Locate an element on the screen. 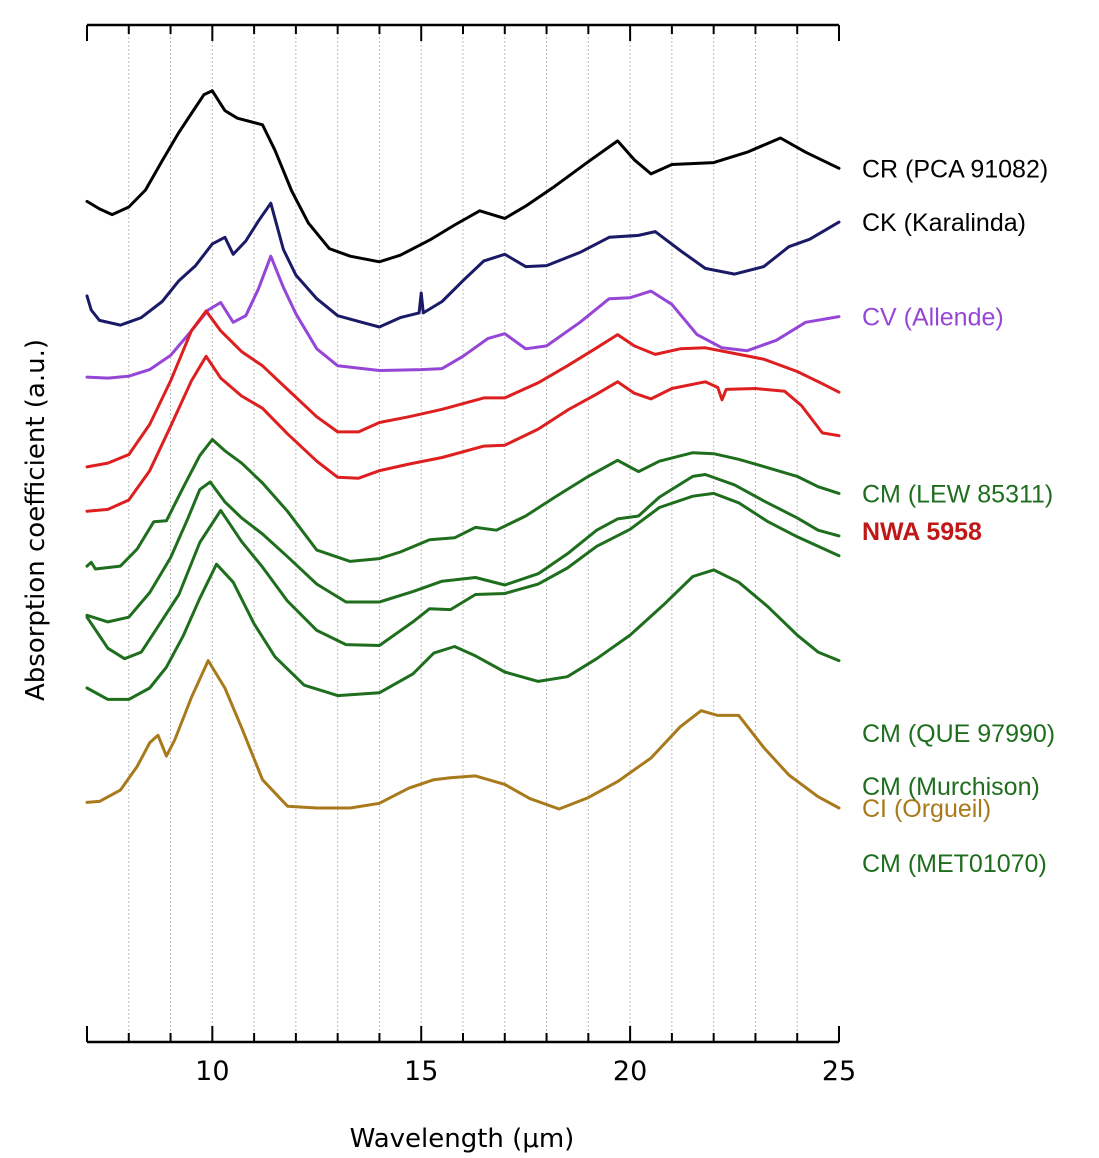 The image size is (1099, 1158). series-label-9: CI (Orgueil) is located at coordinates (926, 809).